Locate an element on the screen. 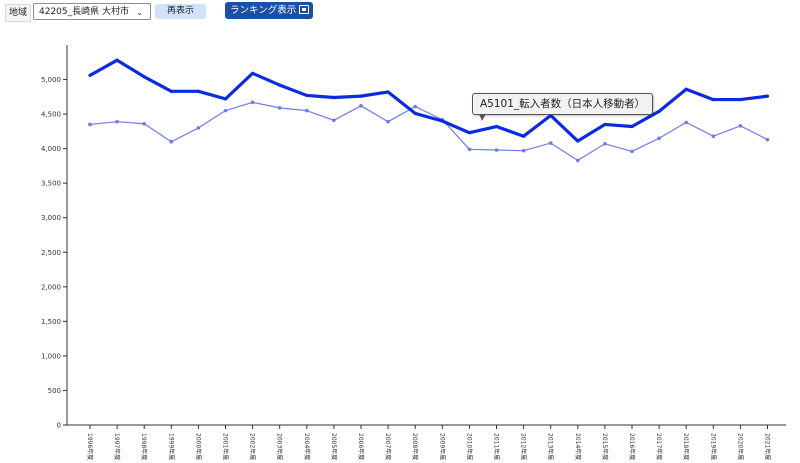  y-tick-label: 4,500 is located at coordinates (51, 115).